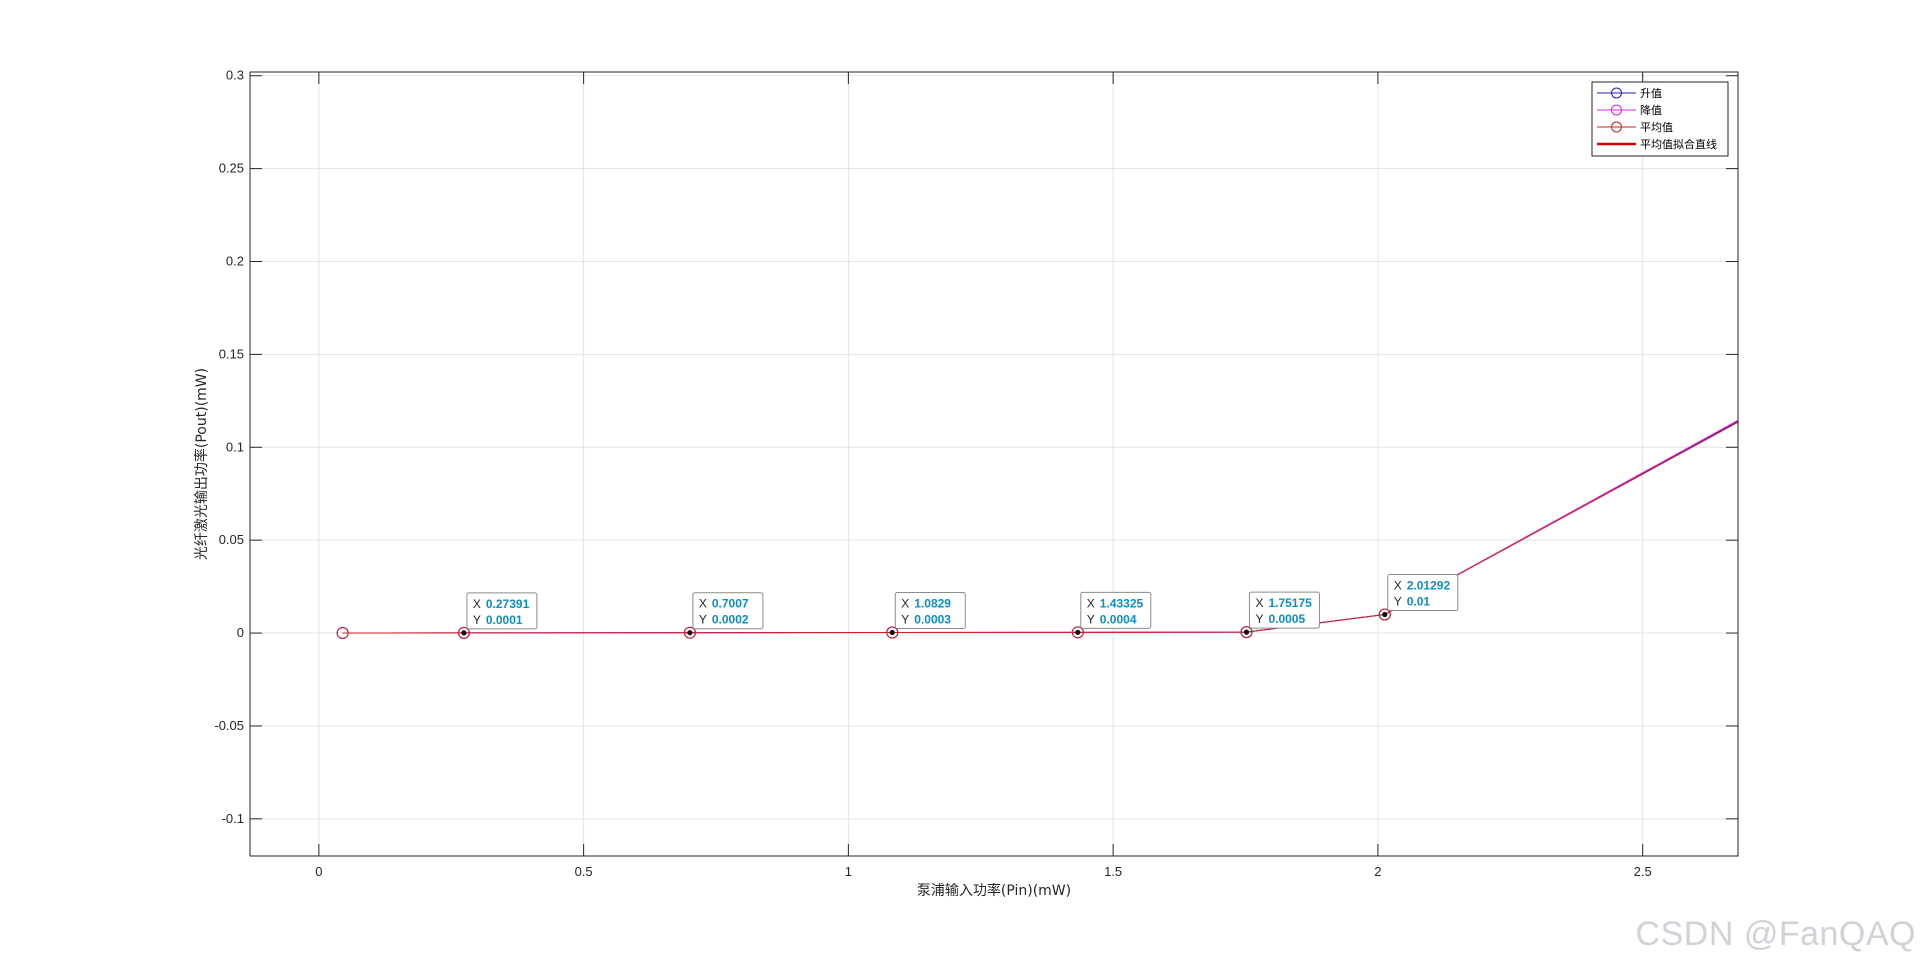  What do you see at coordinates (1656, 127) in the screenshot?
I see `legend-entry: 平均值` at bounding box center [1656, 127].